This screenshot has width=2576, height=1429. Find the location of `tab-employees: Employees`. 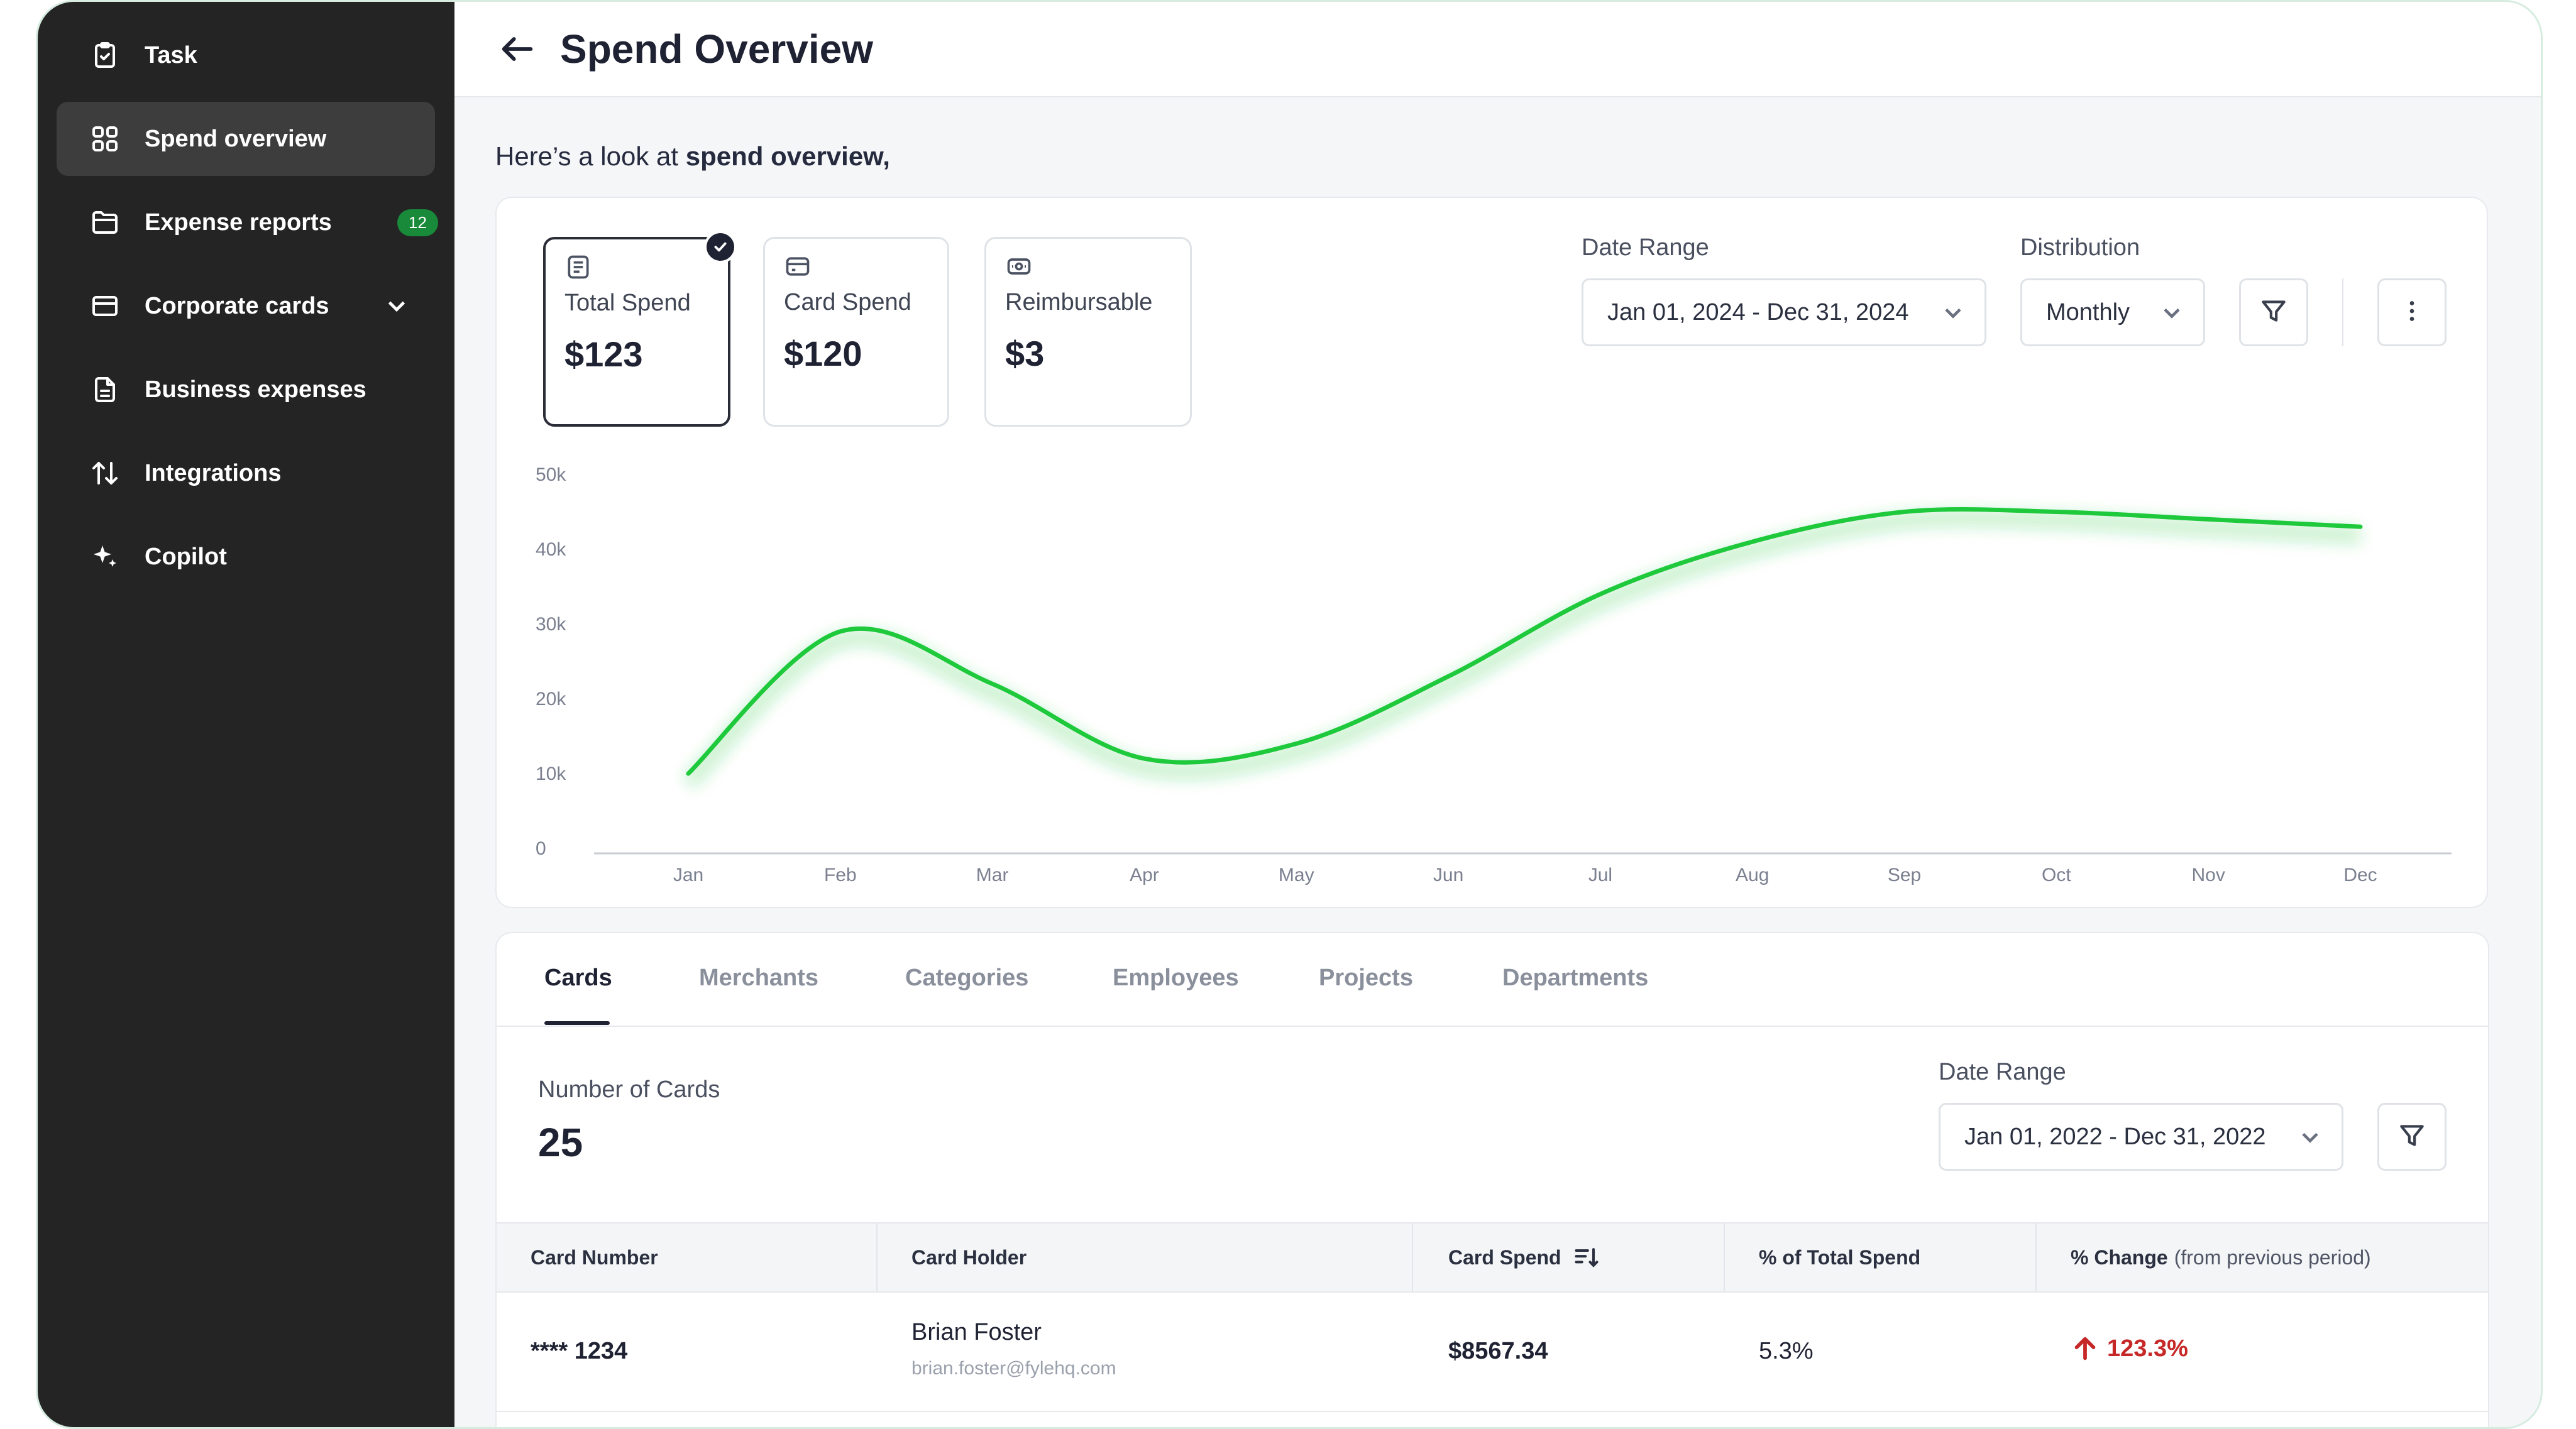

tab-employees: Employees is located at coordinates (1176, 978).